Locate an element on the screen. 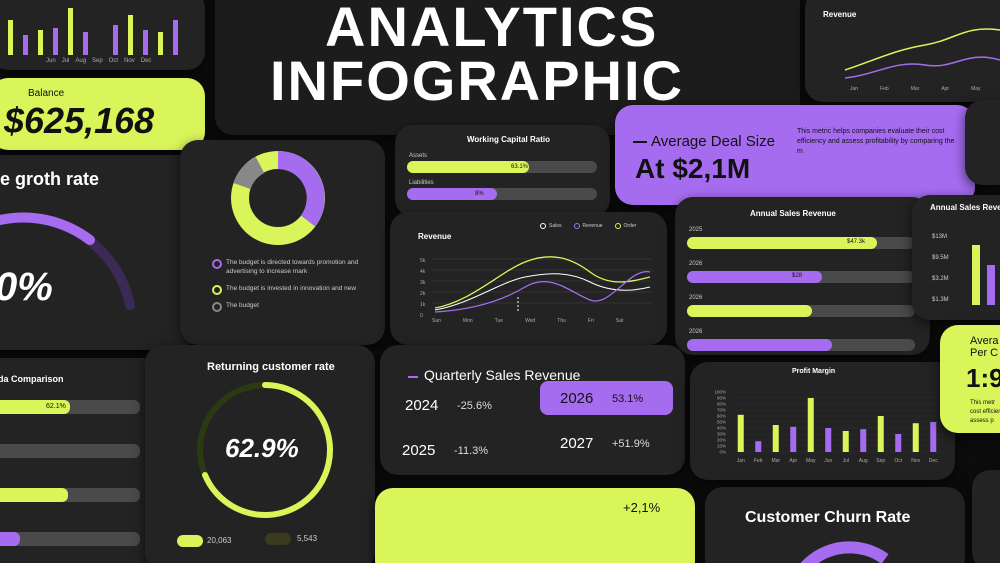 The image size is (1000, 563). returning-value: 62.9% is located at coordinates (262, 448).